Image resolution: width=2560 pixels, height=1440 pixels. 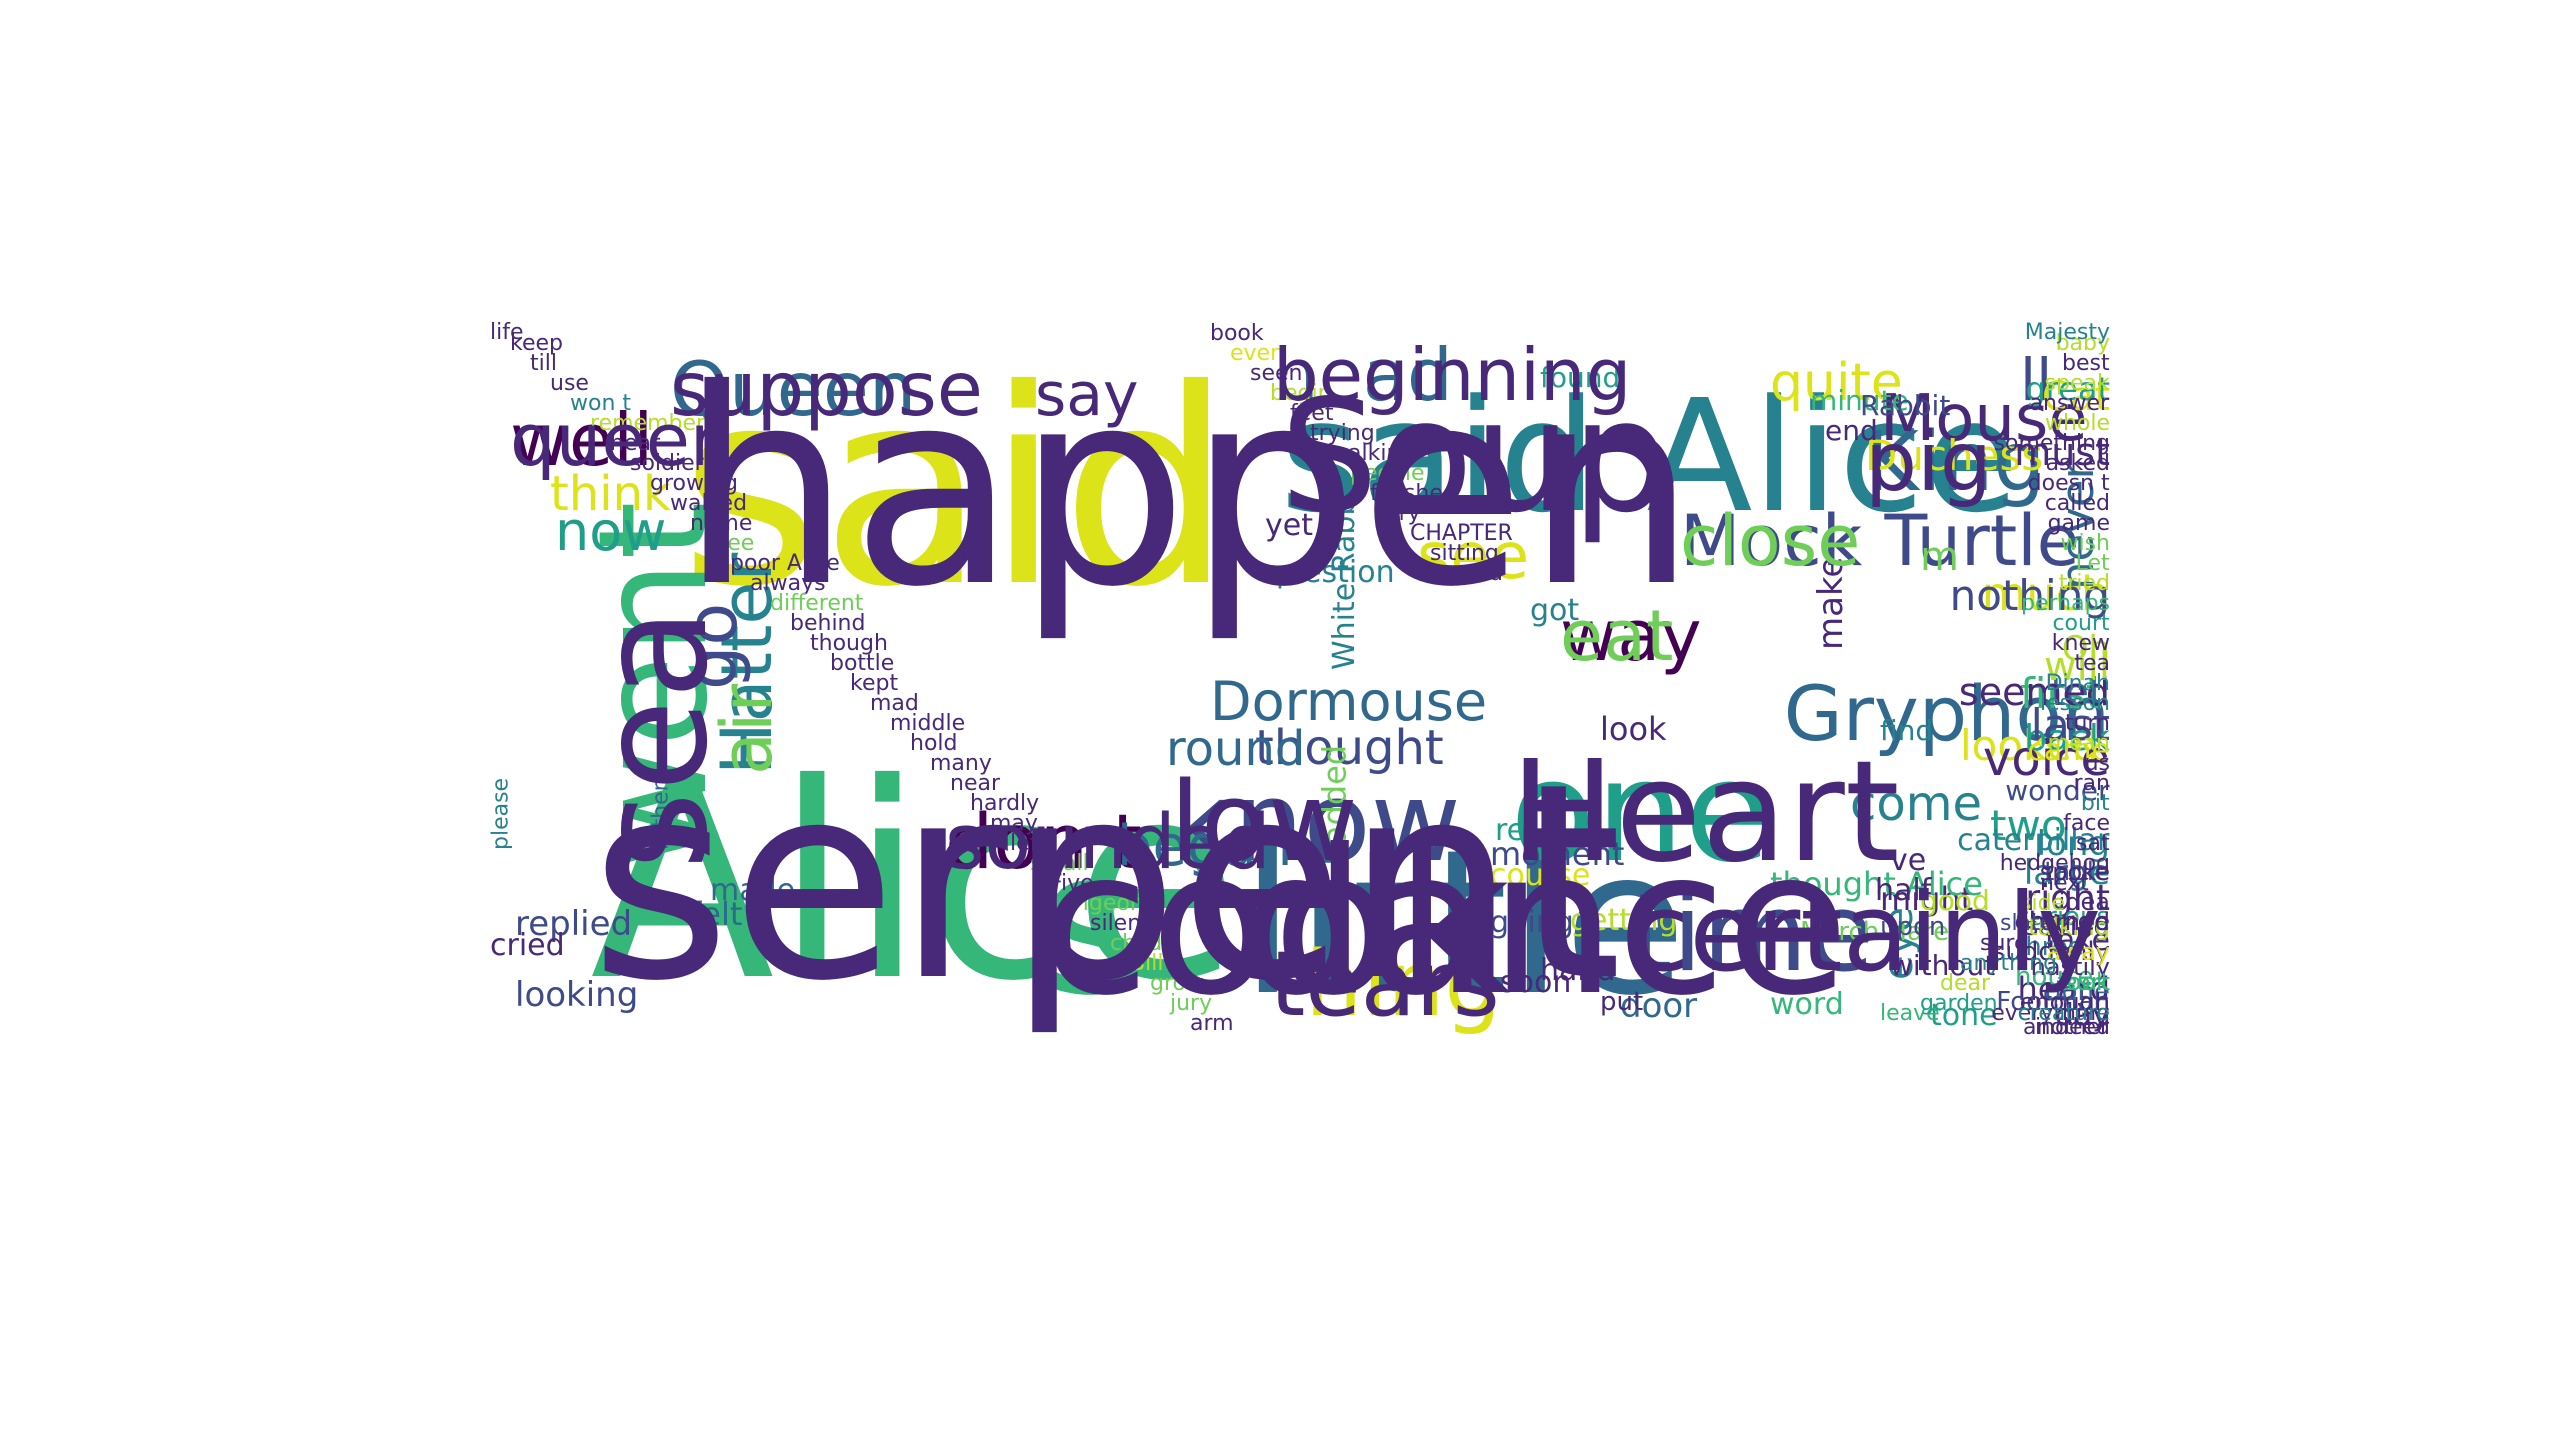 I want to click on cloud-word-make: make, so click(x=1831, y=603).